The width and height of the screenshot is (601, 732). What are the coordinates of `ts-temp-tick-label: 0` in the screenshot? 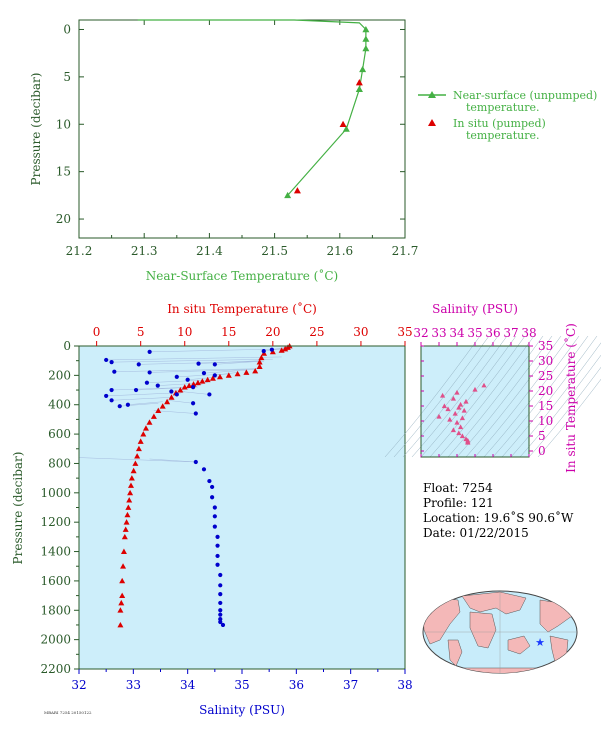 It's located at (542, 451).